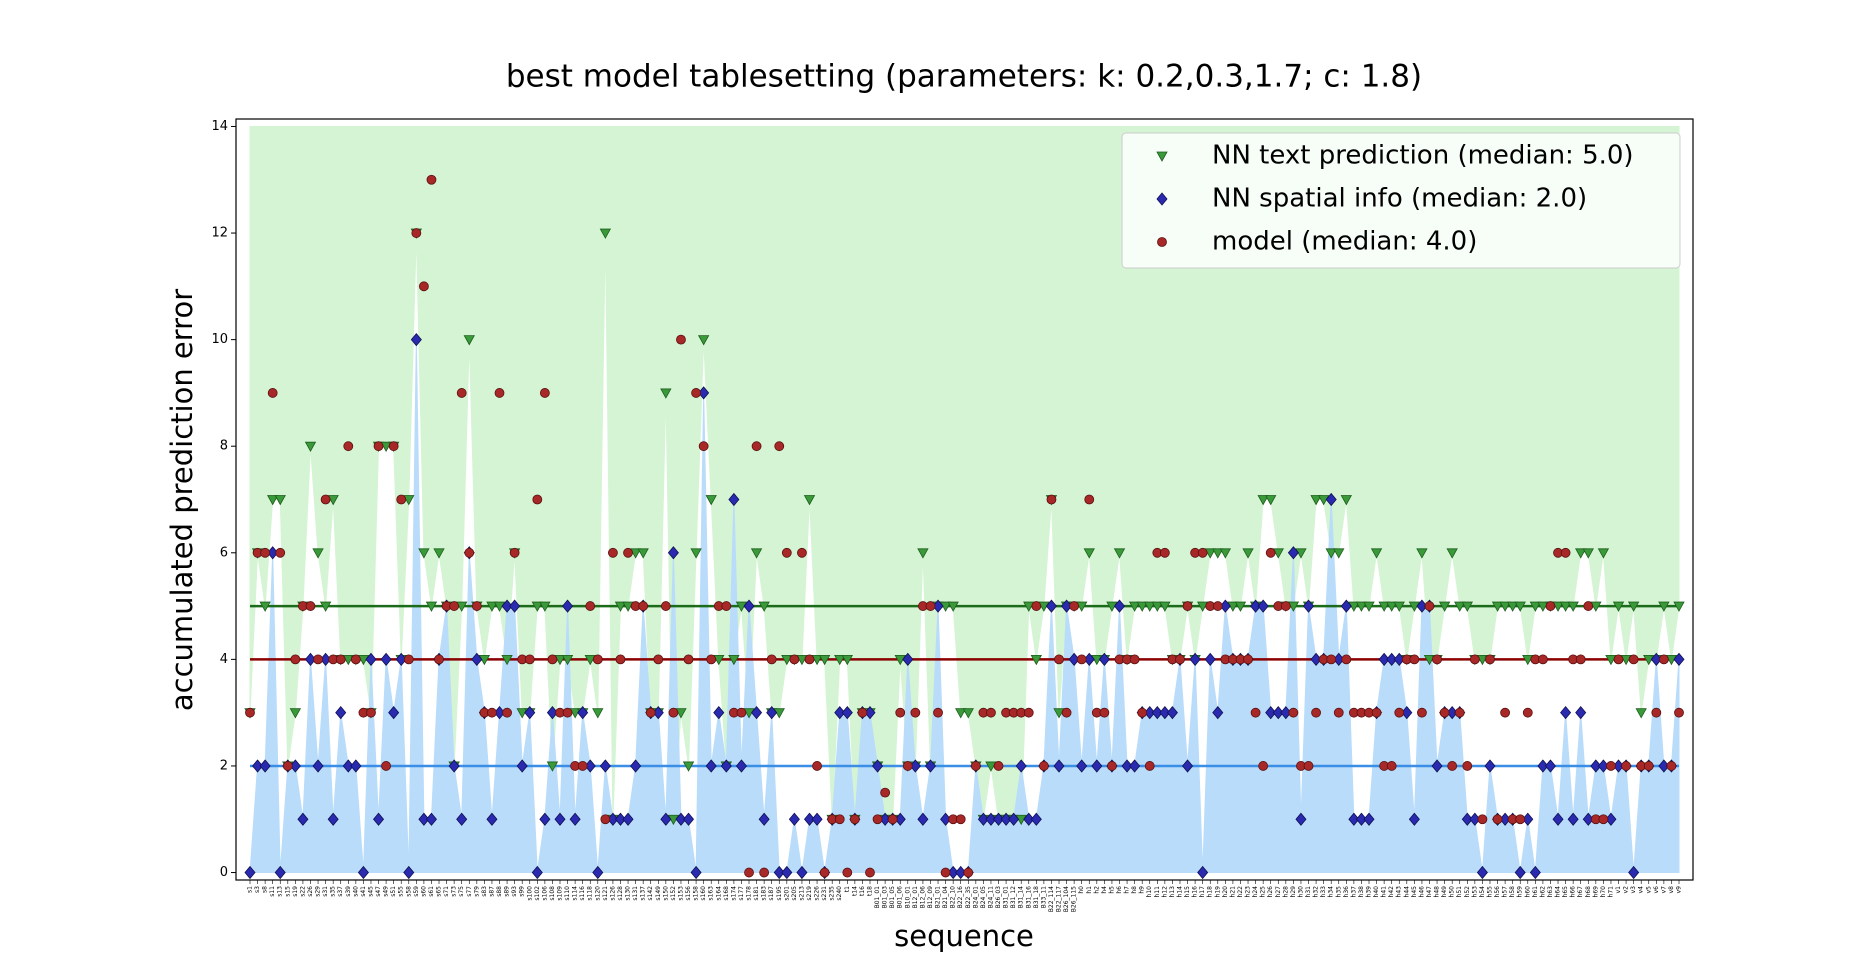 The image size is (1860, 977). What do you see at coordinates (1391, 892) in the screenshot?
I see `x-tick-label: h42` at bounding box center [1391, 892].